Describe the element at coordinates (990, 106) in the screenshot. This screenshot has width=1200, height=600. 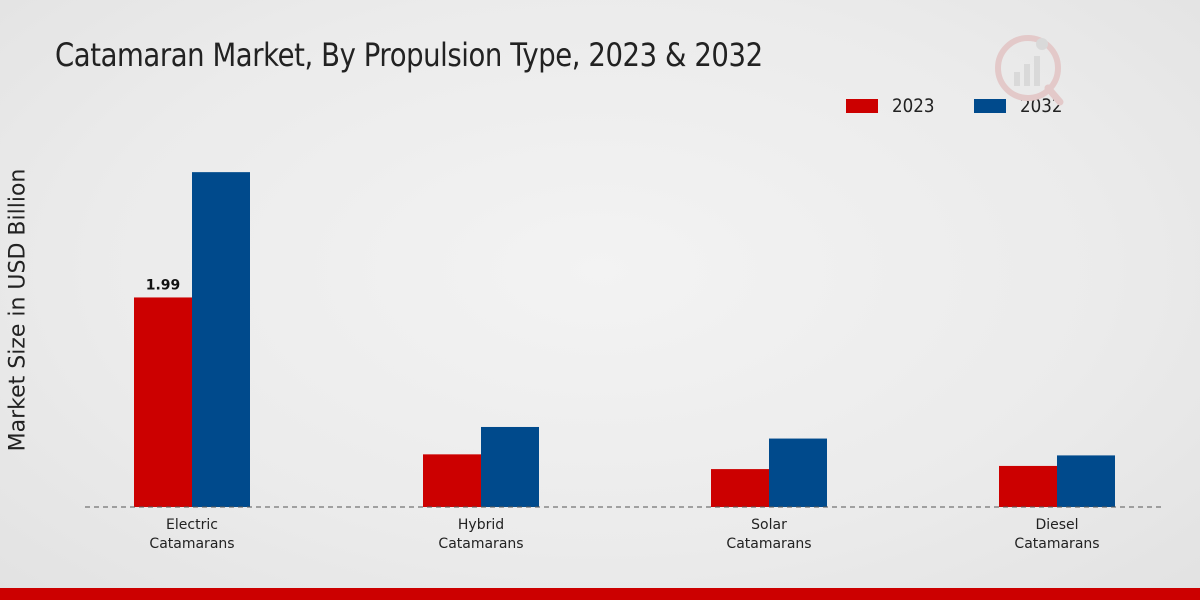
I see `legend-swatch-2032` at that location.